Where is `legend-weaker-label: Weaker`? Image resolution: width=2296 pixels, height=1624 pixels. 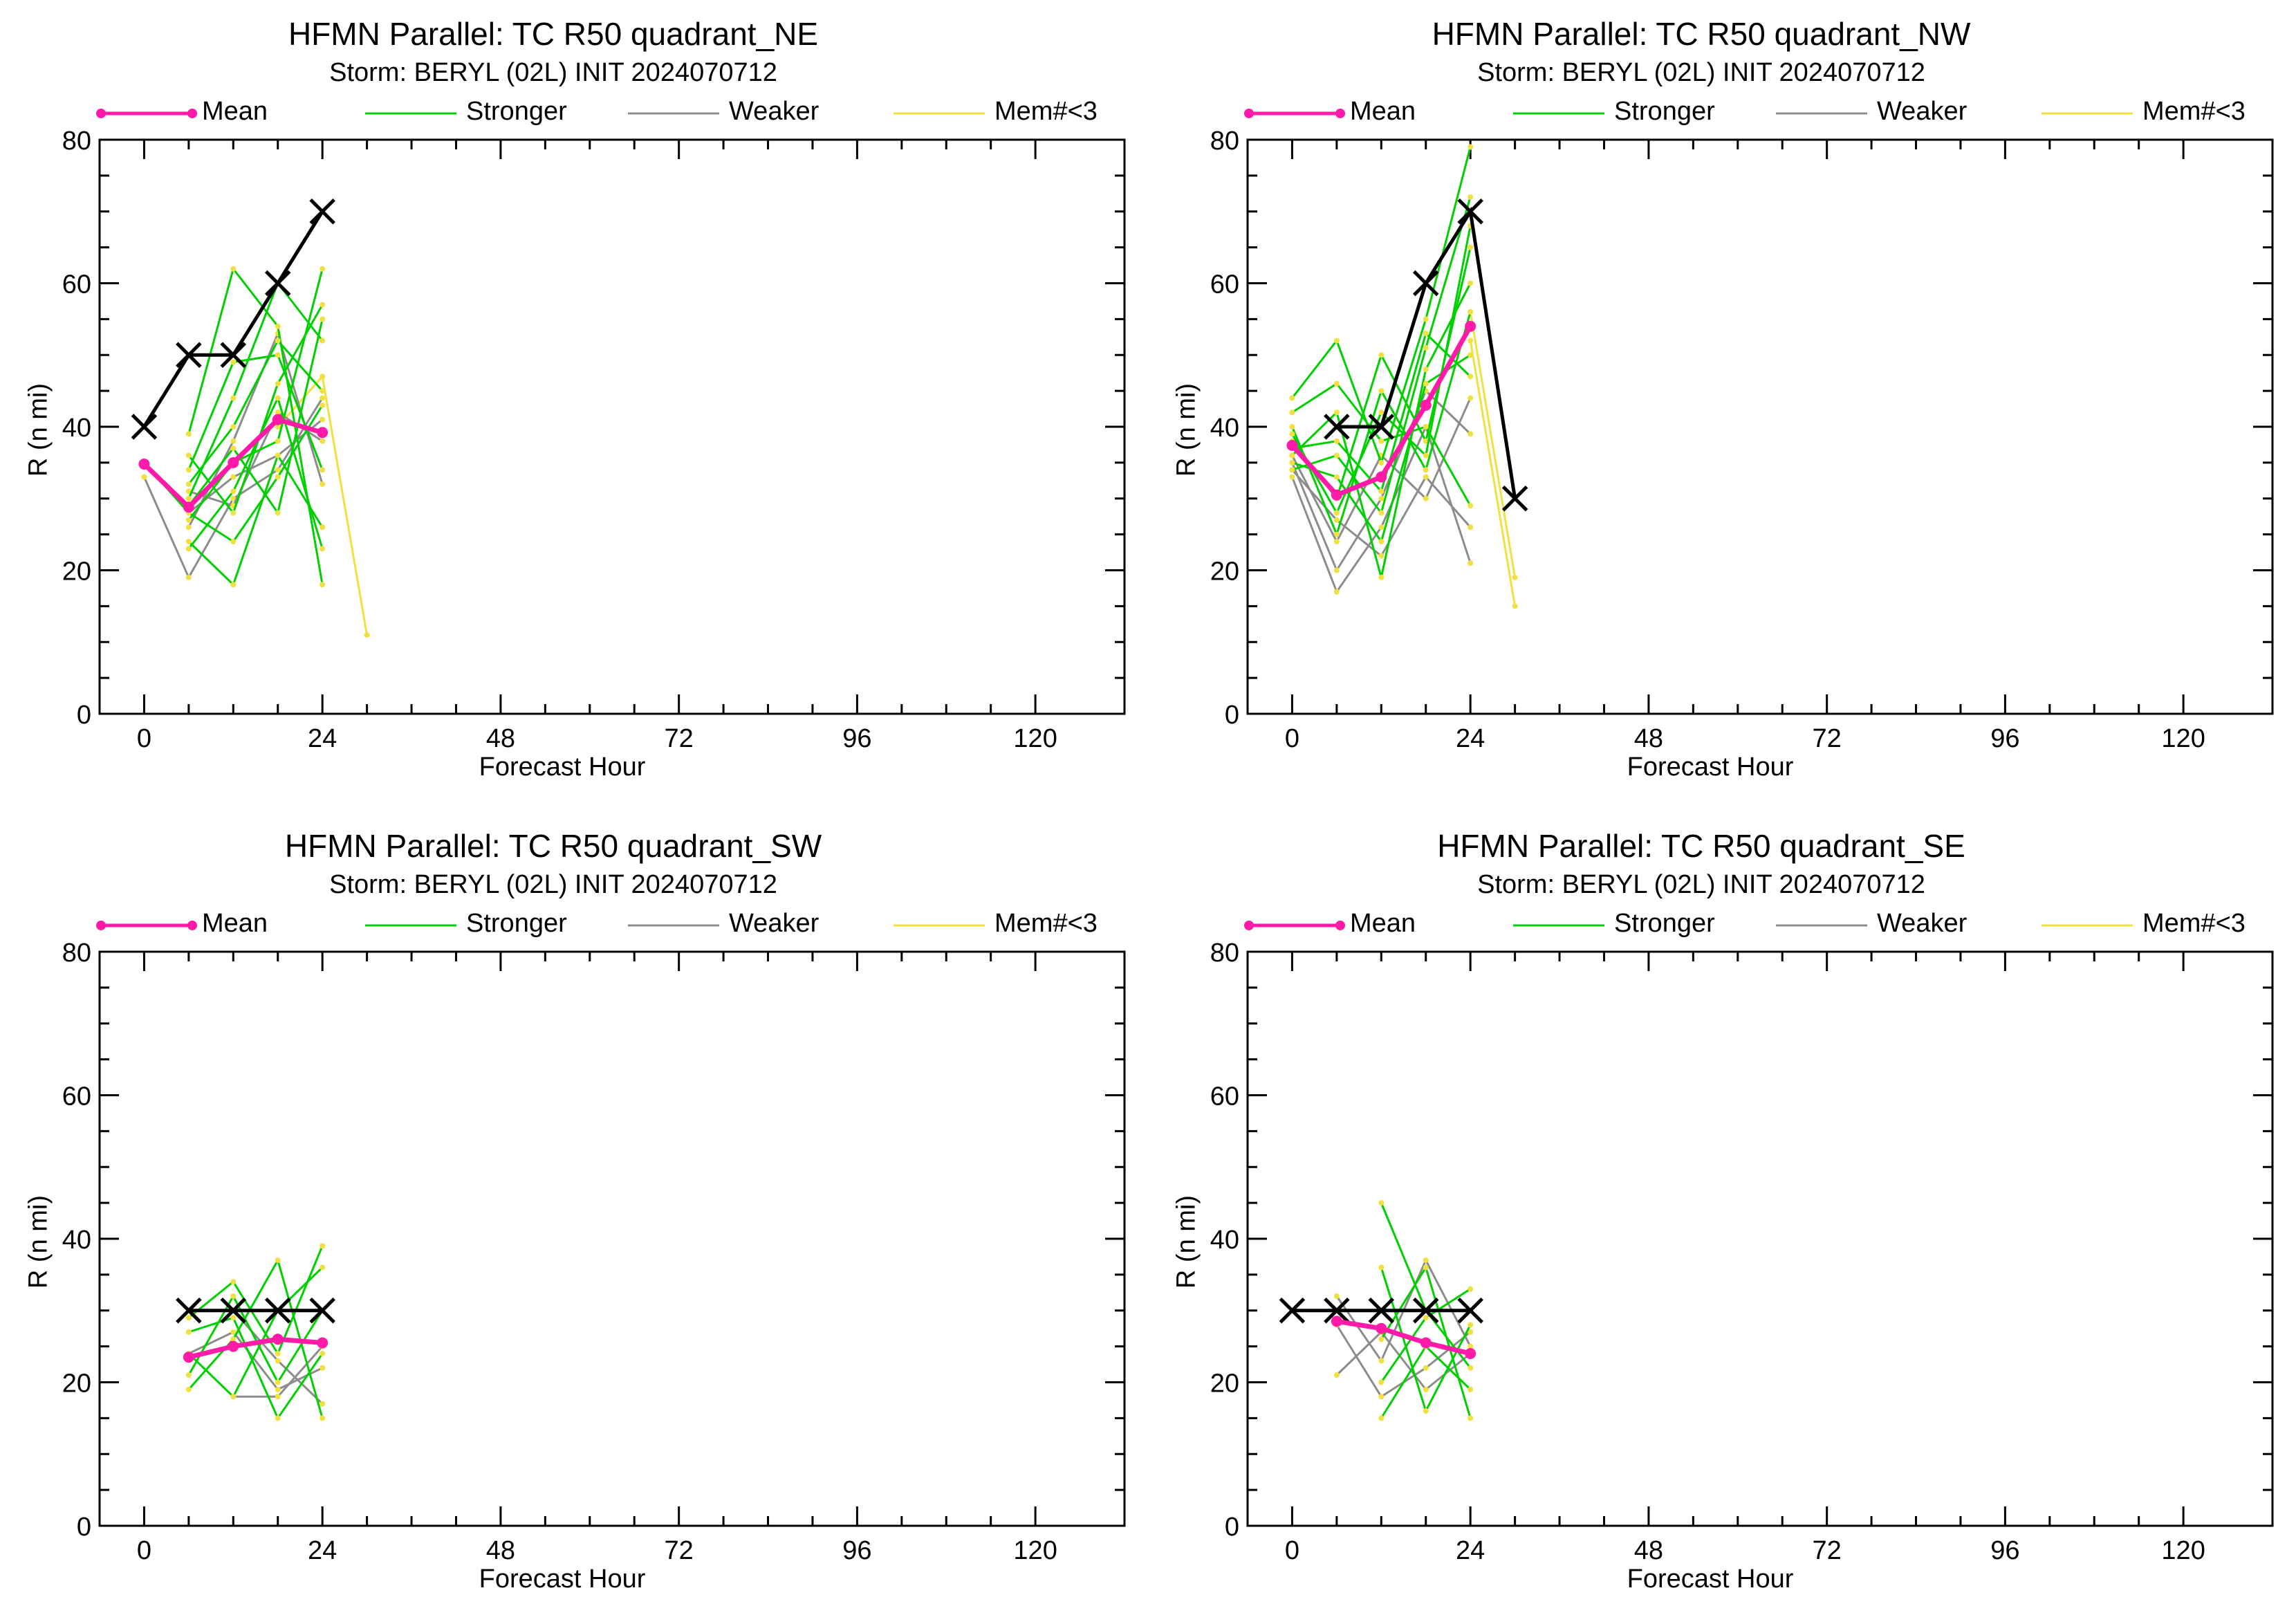
legend-weaker-label: Weaker is located at coordinates (775, 923).